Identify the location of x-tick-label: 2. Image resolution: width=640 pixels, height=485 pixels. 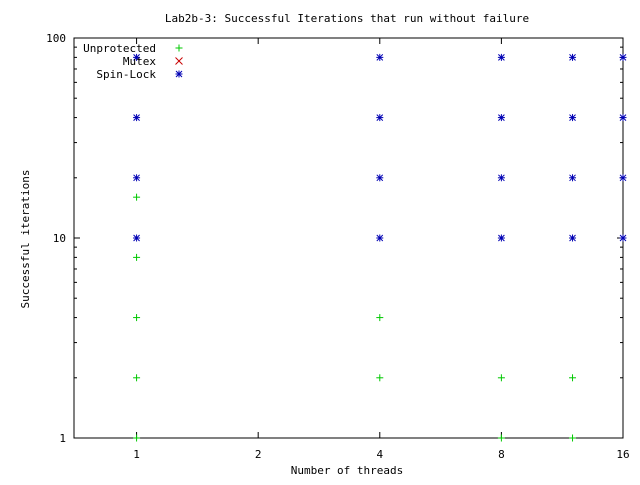
(258, 454).